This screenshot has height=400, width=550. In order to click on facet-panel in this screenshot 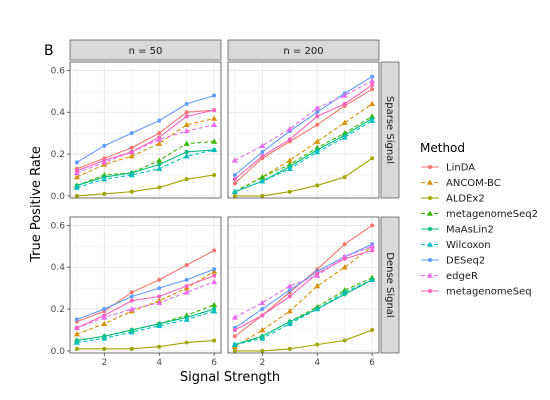, I will do `click(303, 130)`.